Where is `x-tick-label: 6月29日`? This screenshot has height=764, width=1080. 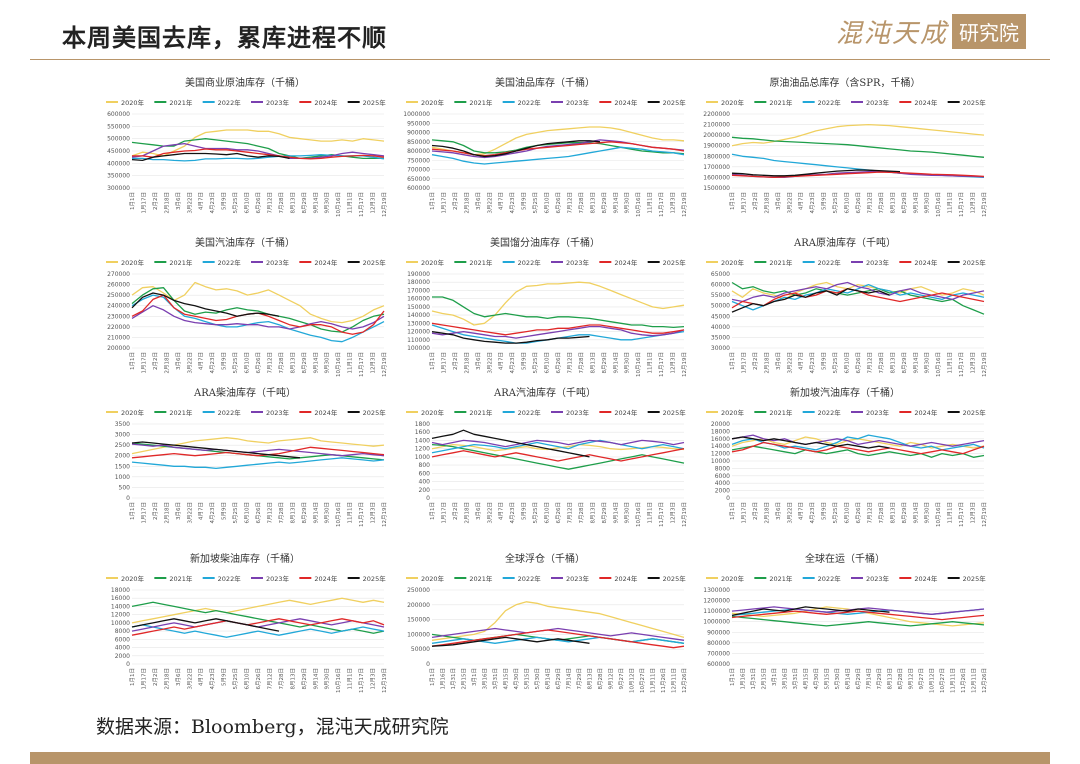 x-tick-label: 6月29日 is located at coordinates (858, 679).